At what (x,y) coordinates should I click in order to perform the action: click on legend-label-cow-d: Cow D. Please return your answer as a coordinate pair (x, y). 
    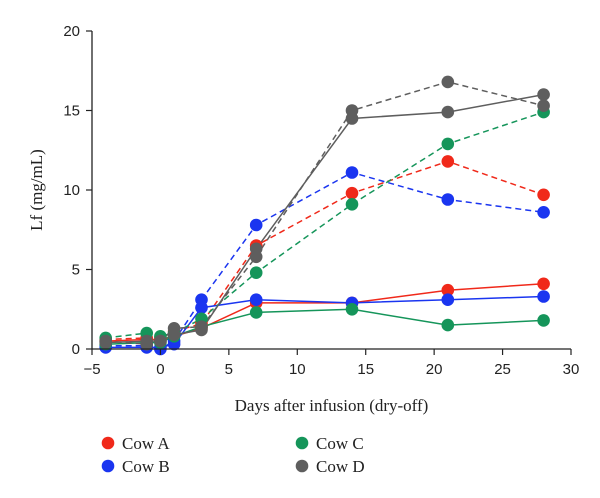
    Looking at the image, I should click on (340, 466).